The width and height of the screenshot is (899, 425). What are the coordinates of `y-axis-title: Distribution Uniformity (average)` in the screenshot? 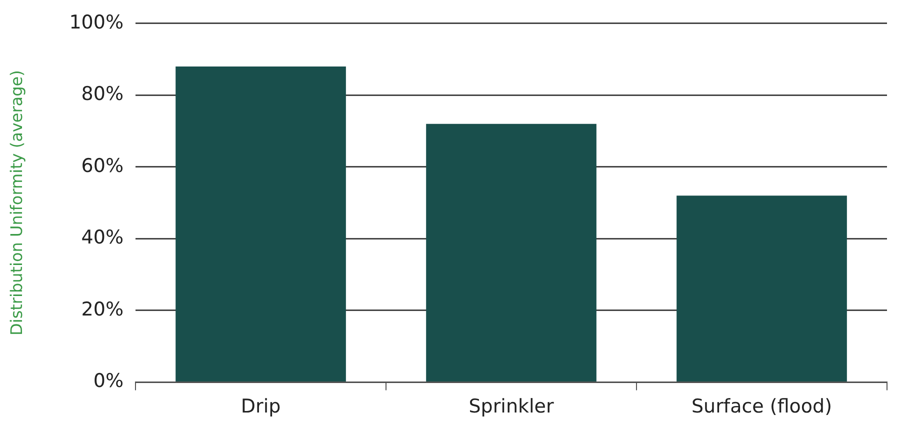 It's located at (16, 203).